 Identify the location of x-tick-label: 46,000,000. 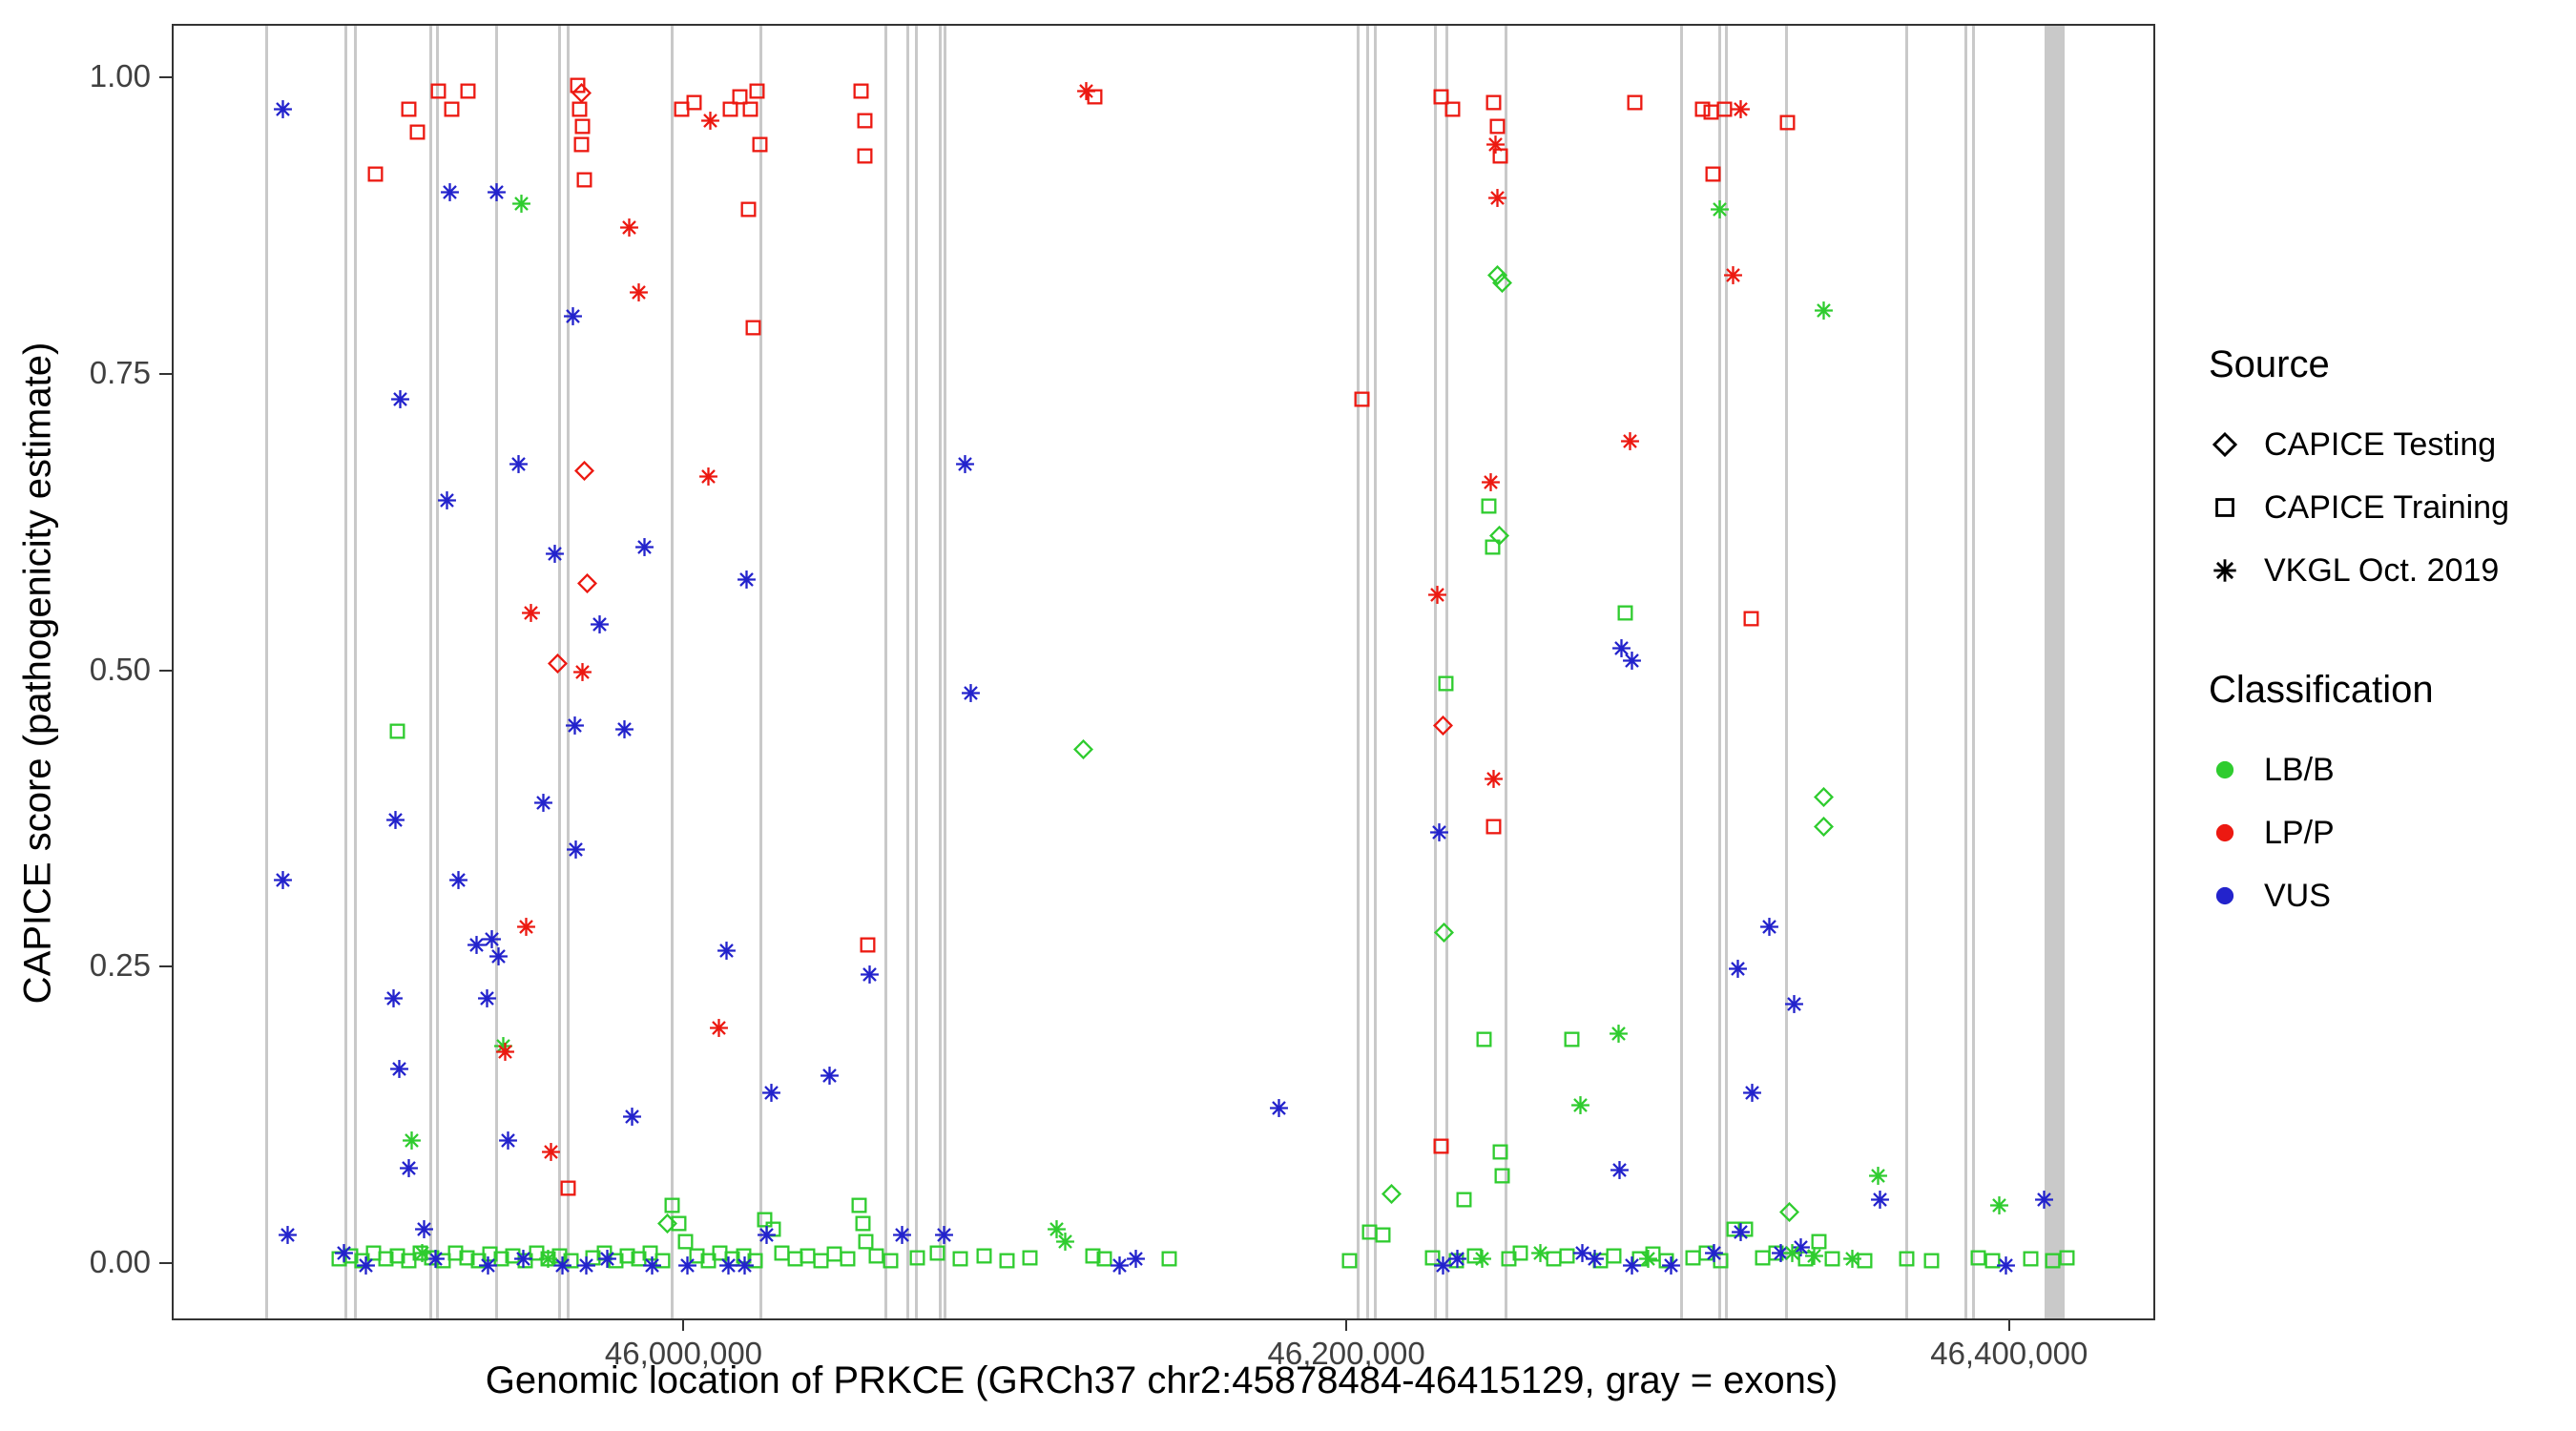
(683, 1353).